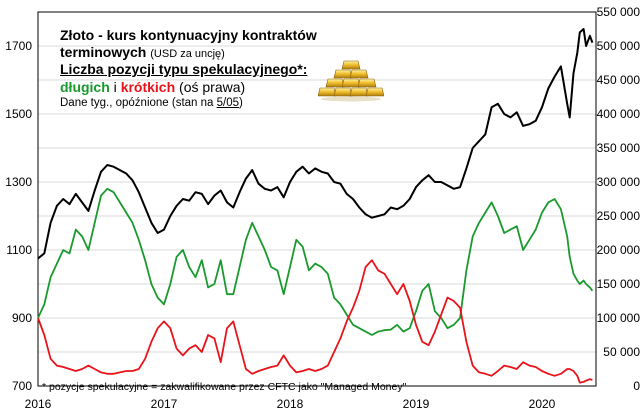  Describe the element at coordinates (619, 46) in the screenshot. I see `right-tick-label: 500 000` at that location.